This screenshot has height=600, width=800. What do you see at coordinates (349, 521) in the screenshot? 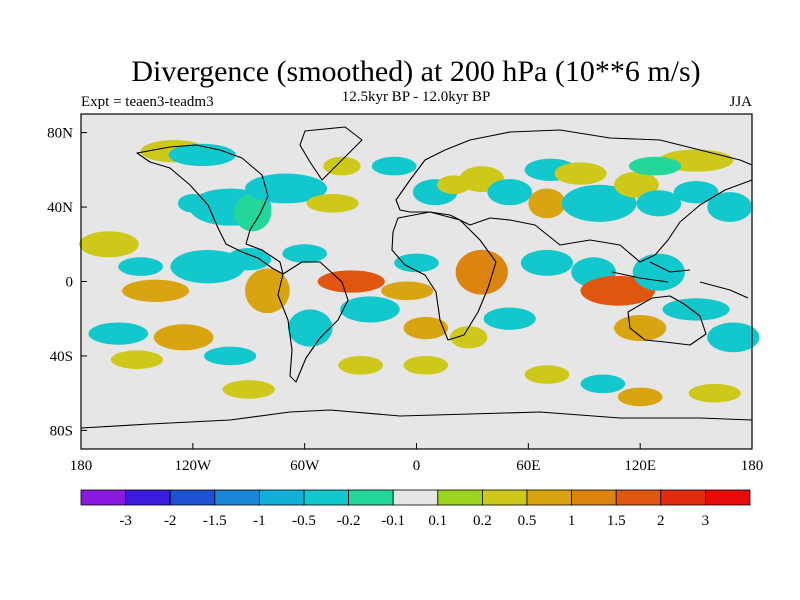
I see `colorbar-label: -0.2` at bounding box center [349, 521].